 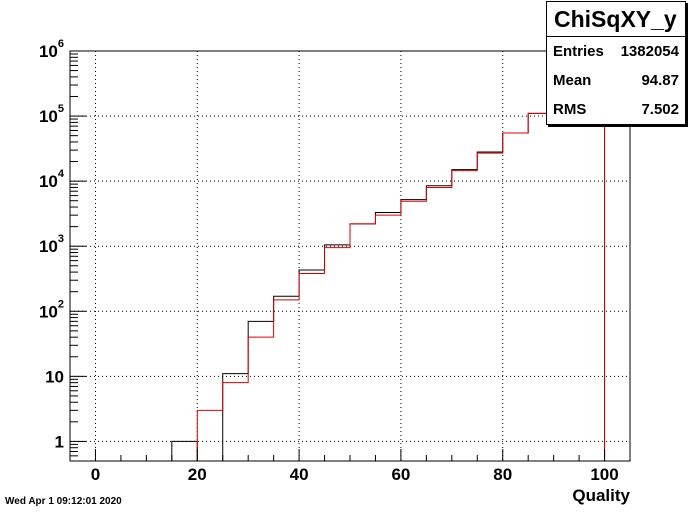 What do you see at coordinates (616, 19) in the screenshot?
I see `stats-title: ChiSqXY_y` at bounding box center [616, 19].